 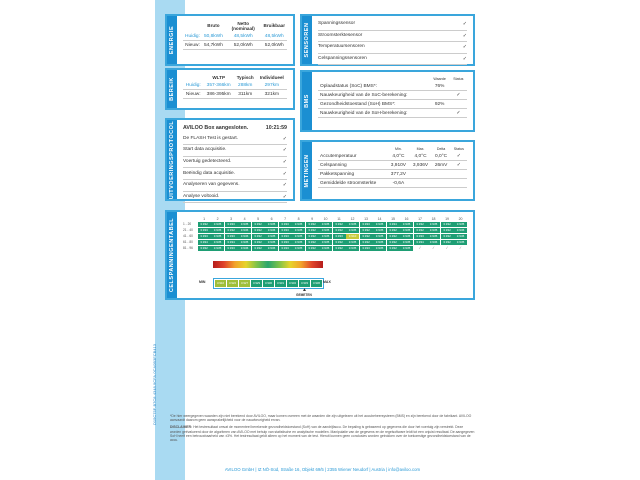 I want to click on protocol-header: AVILOO Box aangesloten., so click(x=216, y=128).